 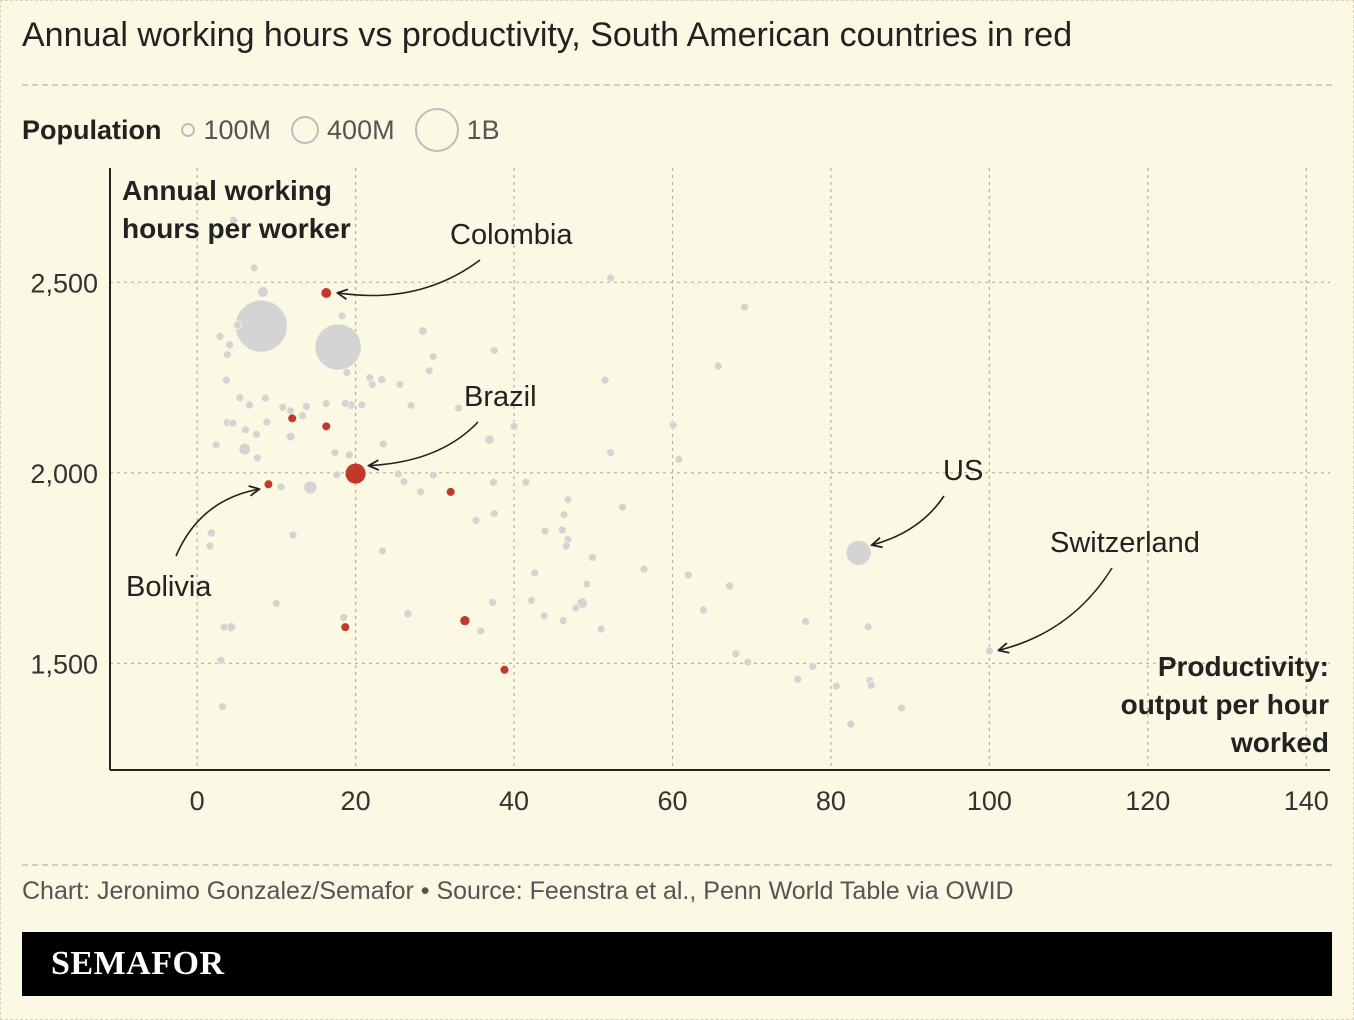 I want to click on annotation-arrow-brazil, so click(x=424, y=443).